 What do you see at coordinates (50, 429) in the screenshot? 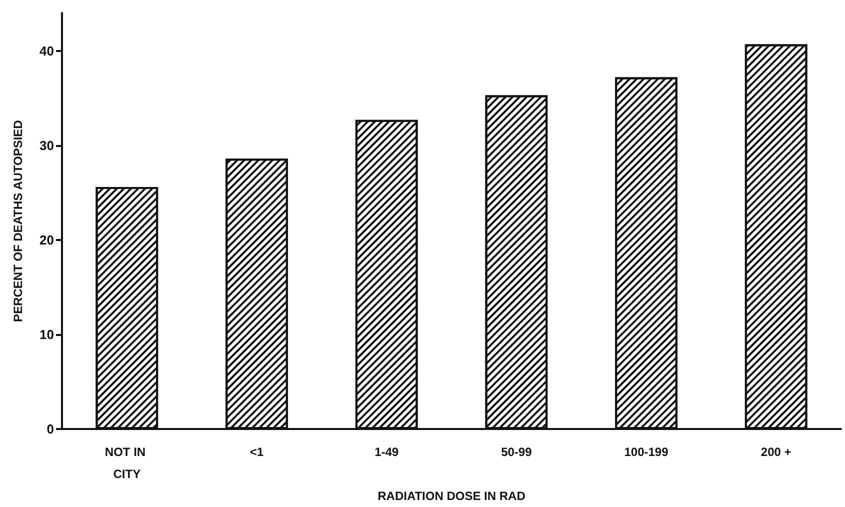
I see `y-tick-label: 0` at bounding box center [50, 429].